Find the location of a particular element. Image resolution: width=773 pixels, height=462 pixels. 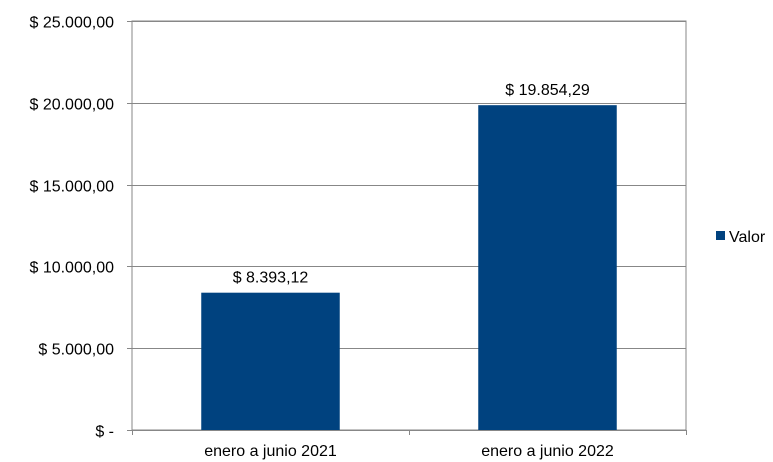

data-label: $ 8.393,12 is located at coordinates (271, 278).